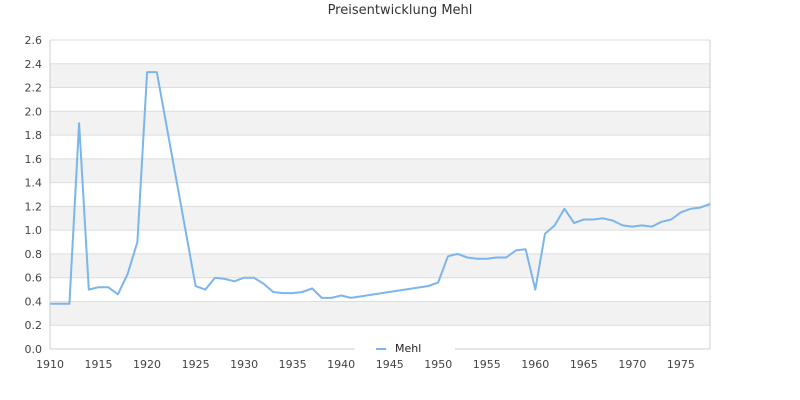 Image resolution: width=800 pixels, height=400 pixels. What do you see at coordinates (34, 206) in the screenshot?
I see `y-tick-label: 1.2` at bounding box center [34, 206].